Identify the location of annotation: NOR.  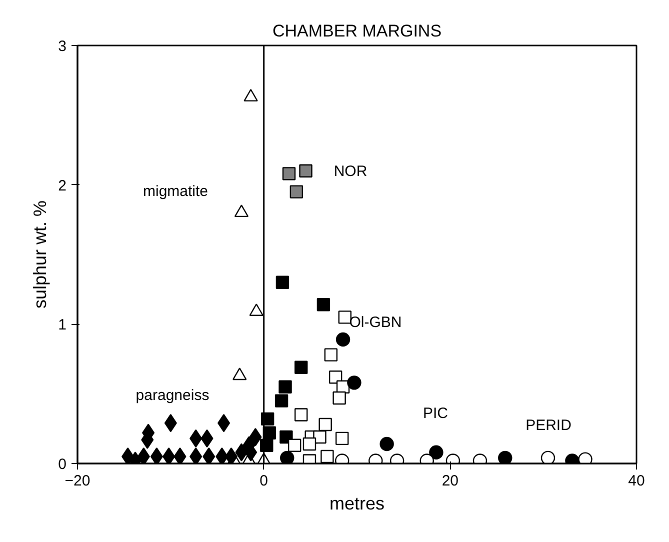
(351, 171).